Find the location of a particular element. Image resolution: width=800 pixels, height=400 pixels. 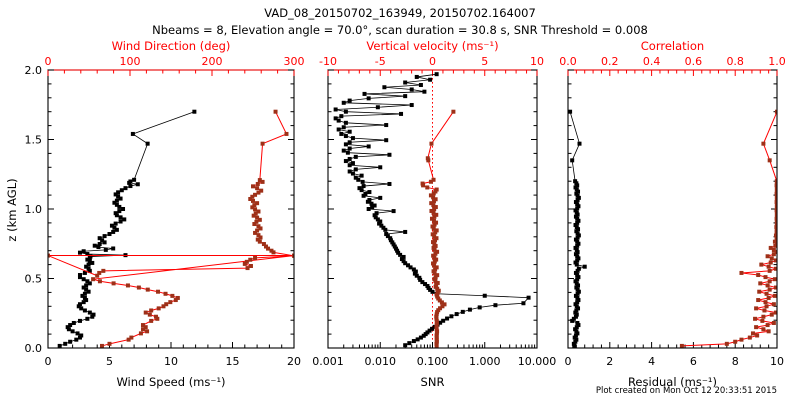

x-tick-label-bottom: 8 is located at coordinates (735, 361).